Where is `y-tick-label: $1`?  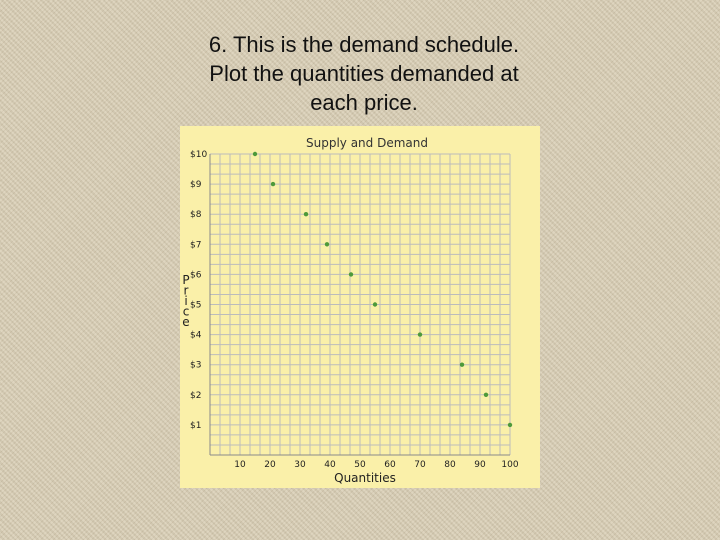 y-tick-label: $1 is located at coordinates (195, 426).